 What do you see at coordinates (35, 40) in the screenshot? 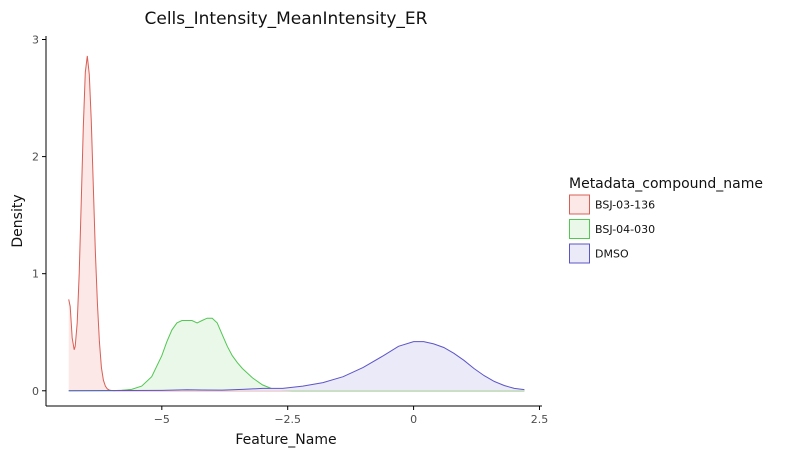
I see `y-tick-label: 3` at bounding box center [35, 40].